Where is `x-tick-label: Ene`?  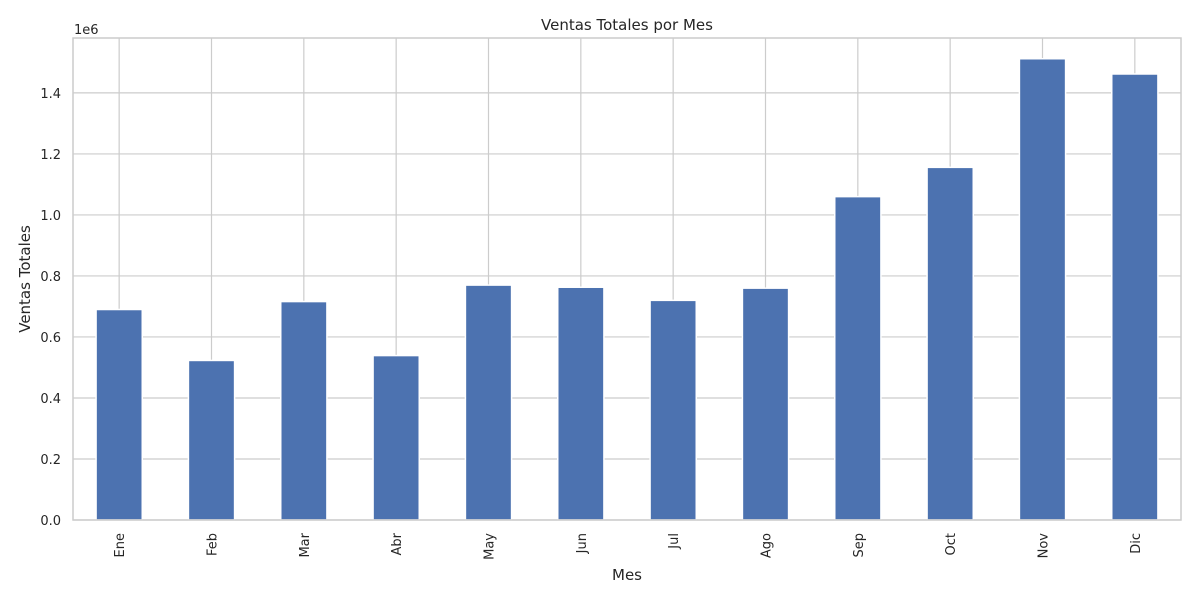
x-tick-label: Ene is located at coordinates (120, 545).